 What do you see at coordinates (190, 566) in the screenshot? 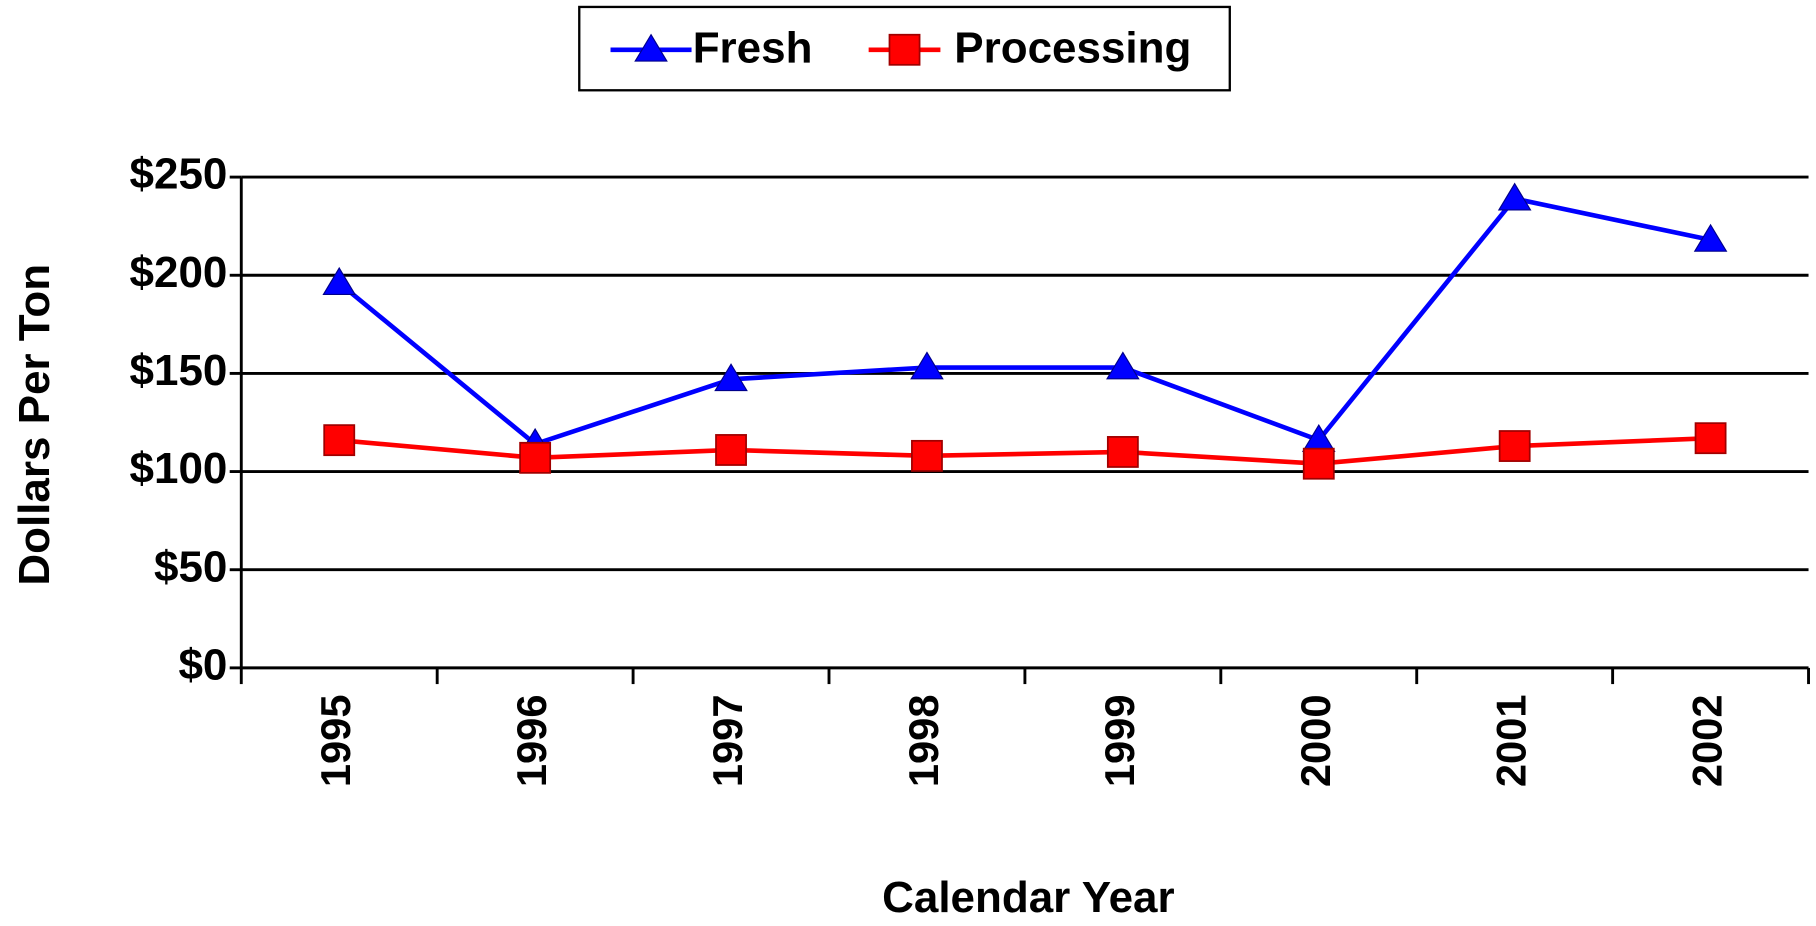
I see `y-tick-label: $50` at bounding box center [190, 566].